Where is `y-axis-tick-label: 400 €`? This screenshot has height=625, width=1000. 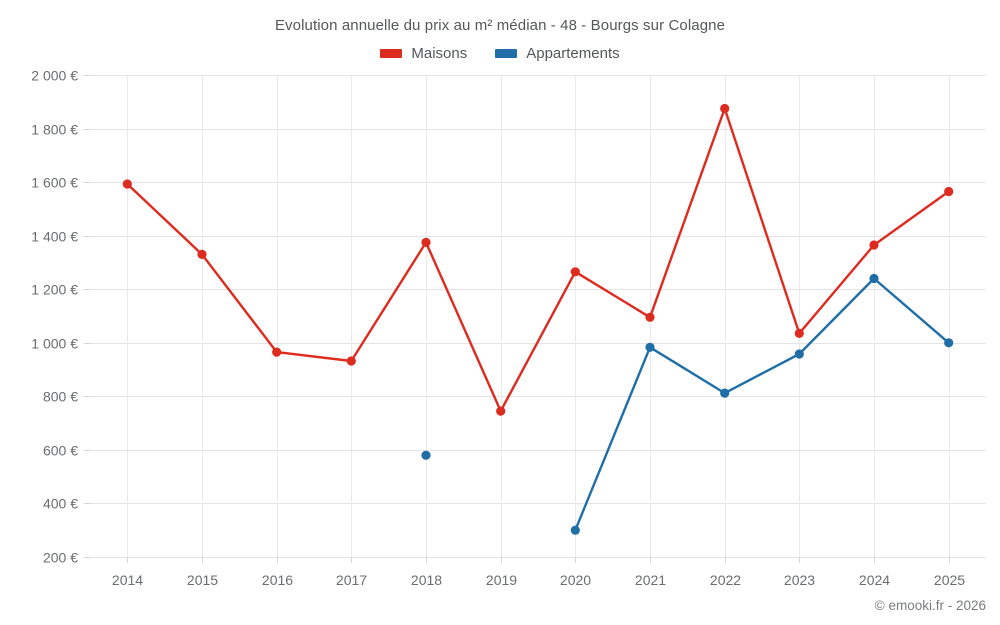 y-axis-tick-label: 400 € is located at coordinates (60, 504).